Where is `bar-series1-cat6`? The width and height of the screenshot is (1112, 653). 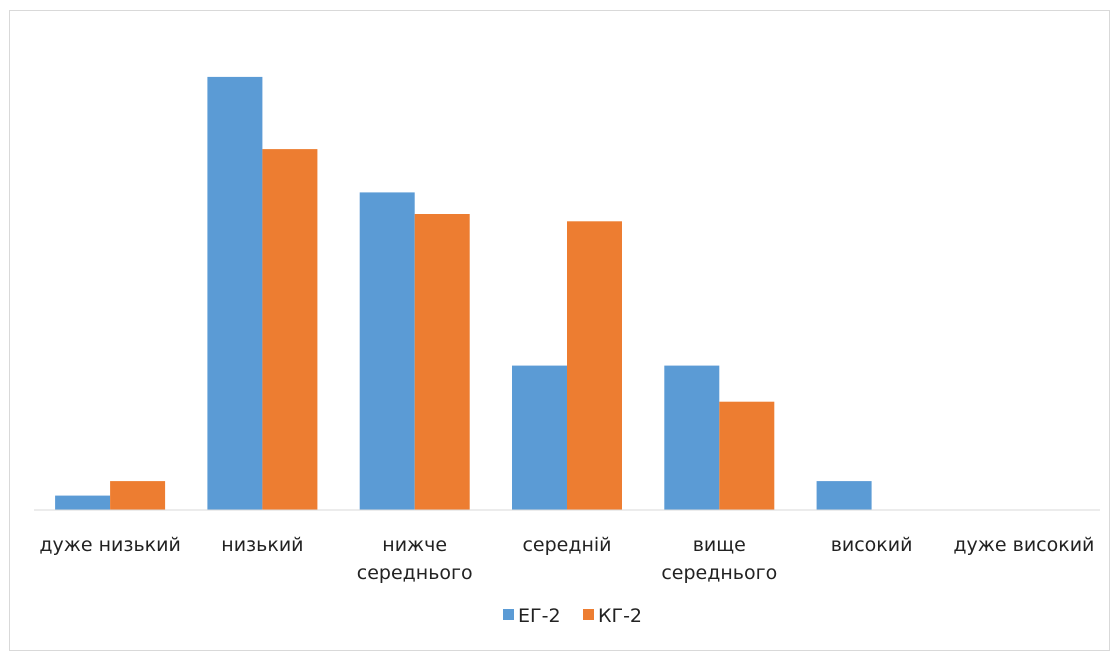
bar-series1-cat6 is located at coordinates (844, 495).